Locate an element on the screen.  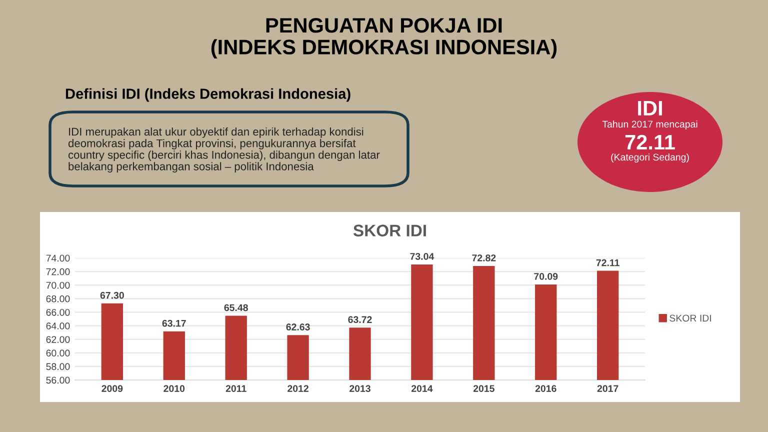
x-tick-label: 2013 is located at coordinates (360, 388).